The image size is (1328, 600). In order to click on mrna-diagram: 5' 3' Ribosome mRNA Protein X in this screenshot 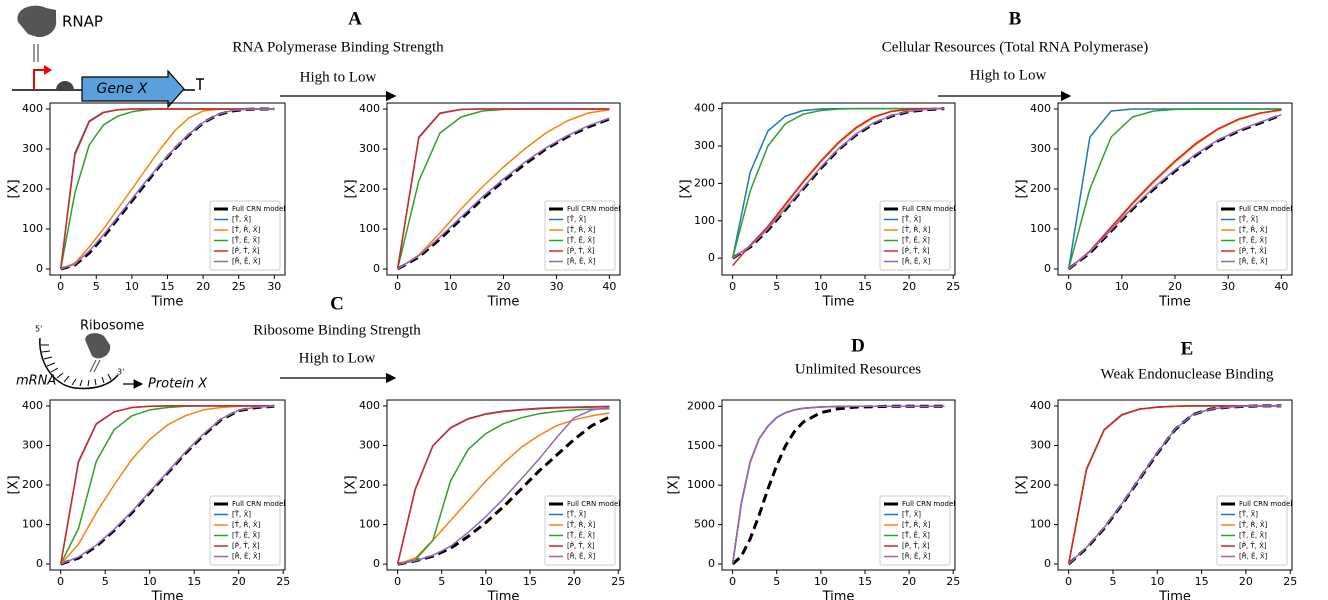, I will do `click(112, 355)`.